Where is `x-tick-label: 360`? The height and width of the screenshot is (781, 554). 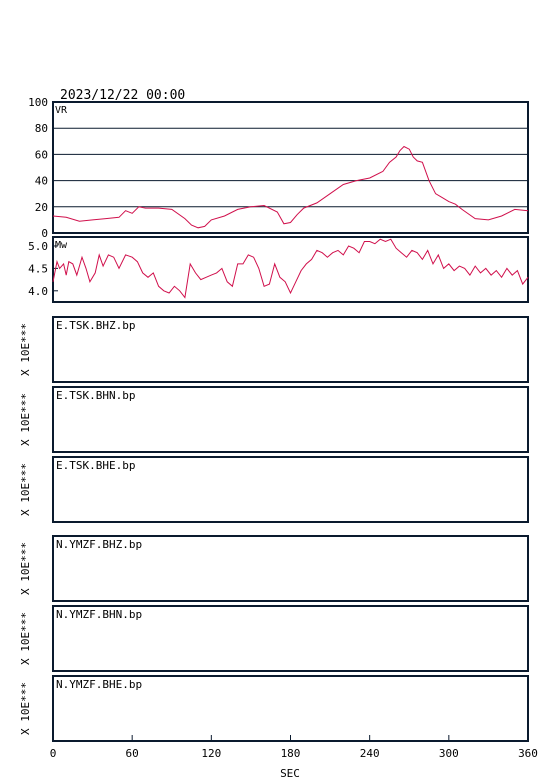
x-tick-label: 360 is located at coordinates (528, 753).